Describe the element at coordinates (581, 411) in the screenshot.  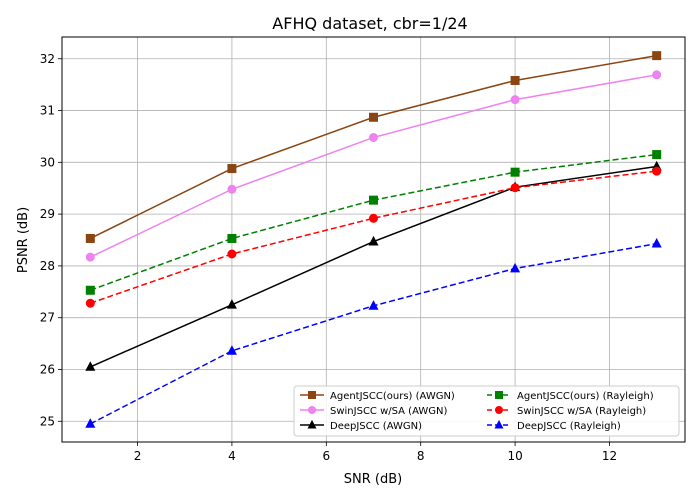
I see `legend-label: SwinJSCC w/SA (Rayleigh)` at that location.